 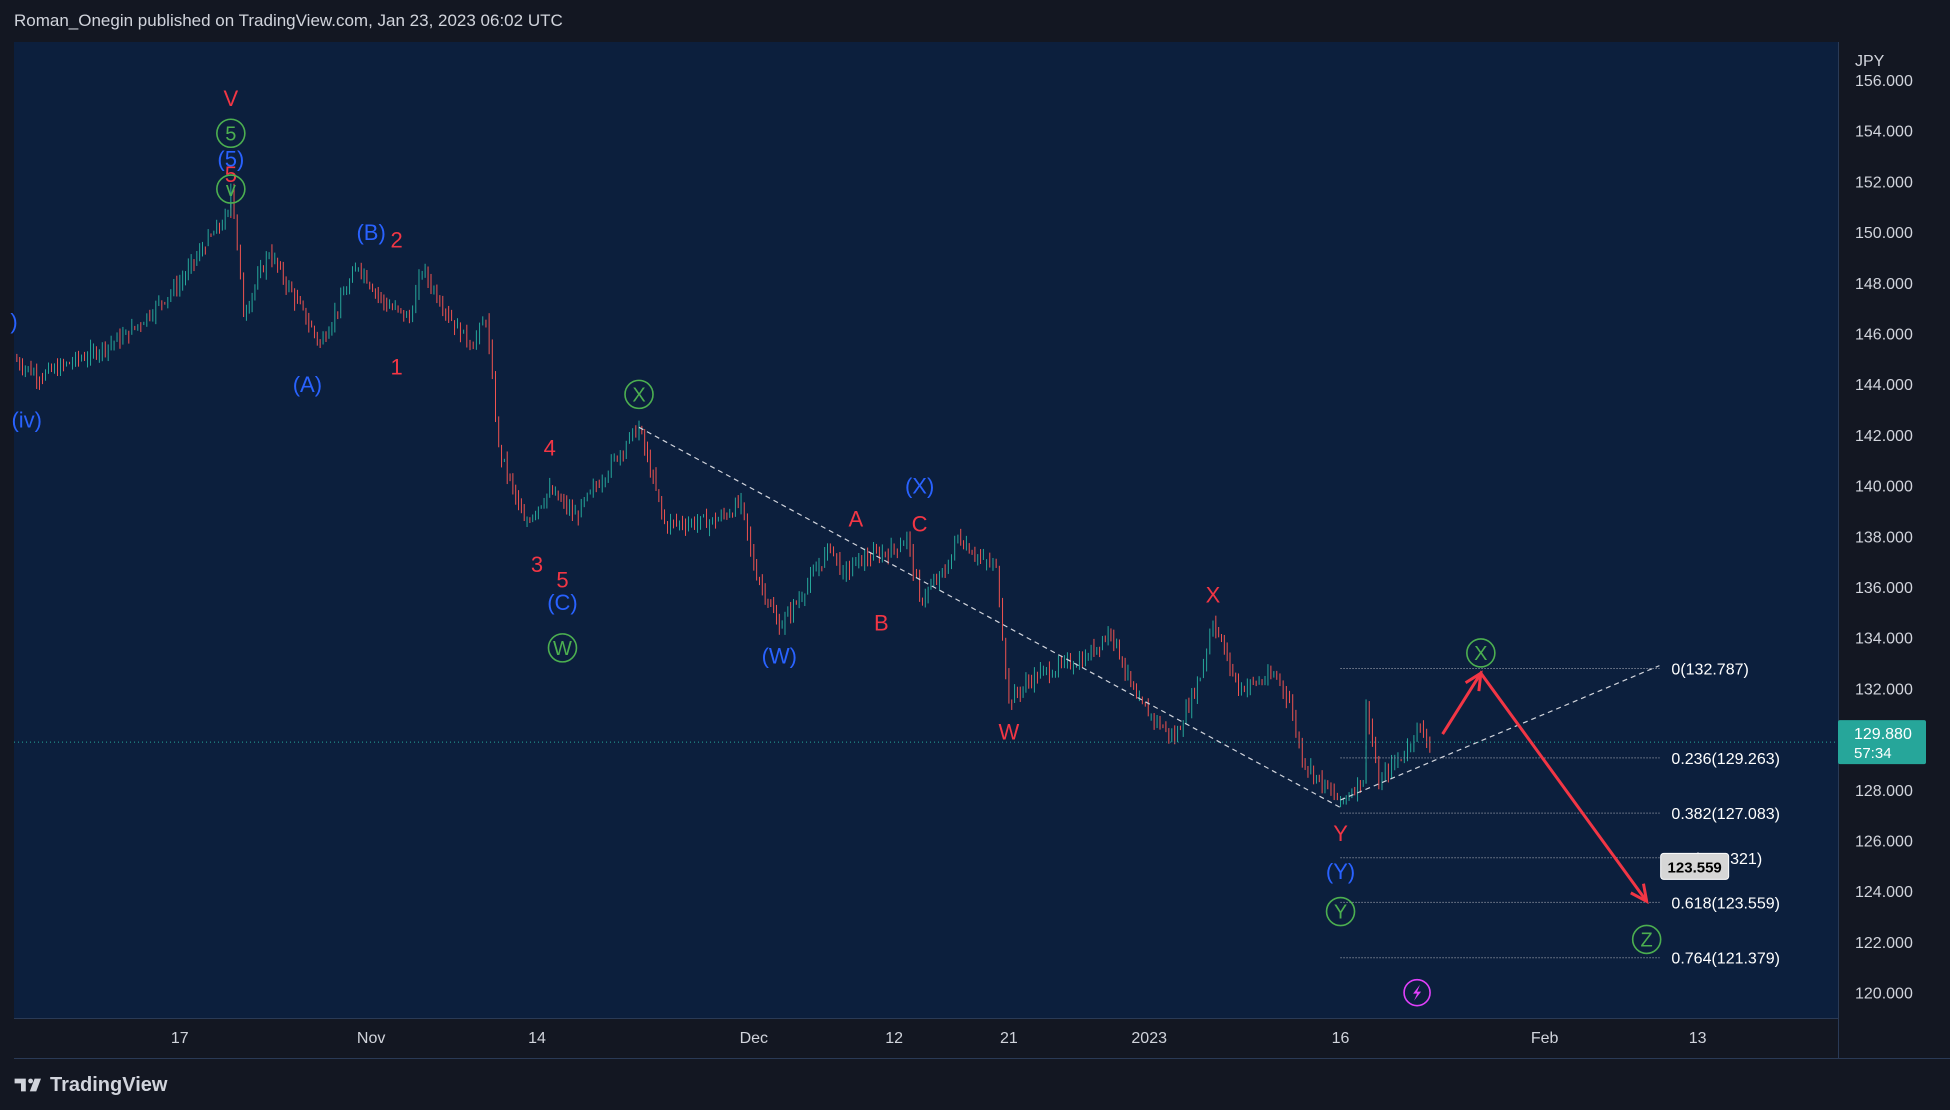 What do you see at coordinates (1884, 588) in the screenshot?
I see `y-tick-label: 136.000` at bounding box center [1884, 588].